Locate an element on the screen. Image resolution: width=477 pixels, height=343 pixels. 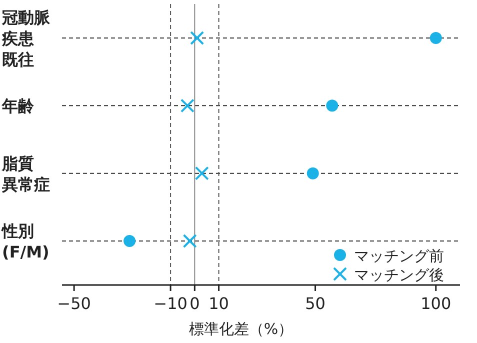
x-tick-label: 10 is located at coordinates (218, 303).